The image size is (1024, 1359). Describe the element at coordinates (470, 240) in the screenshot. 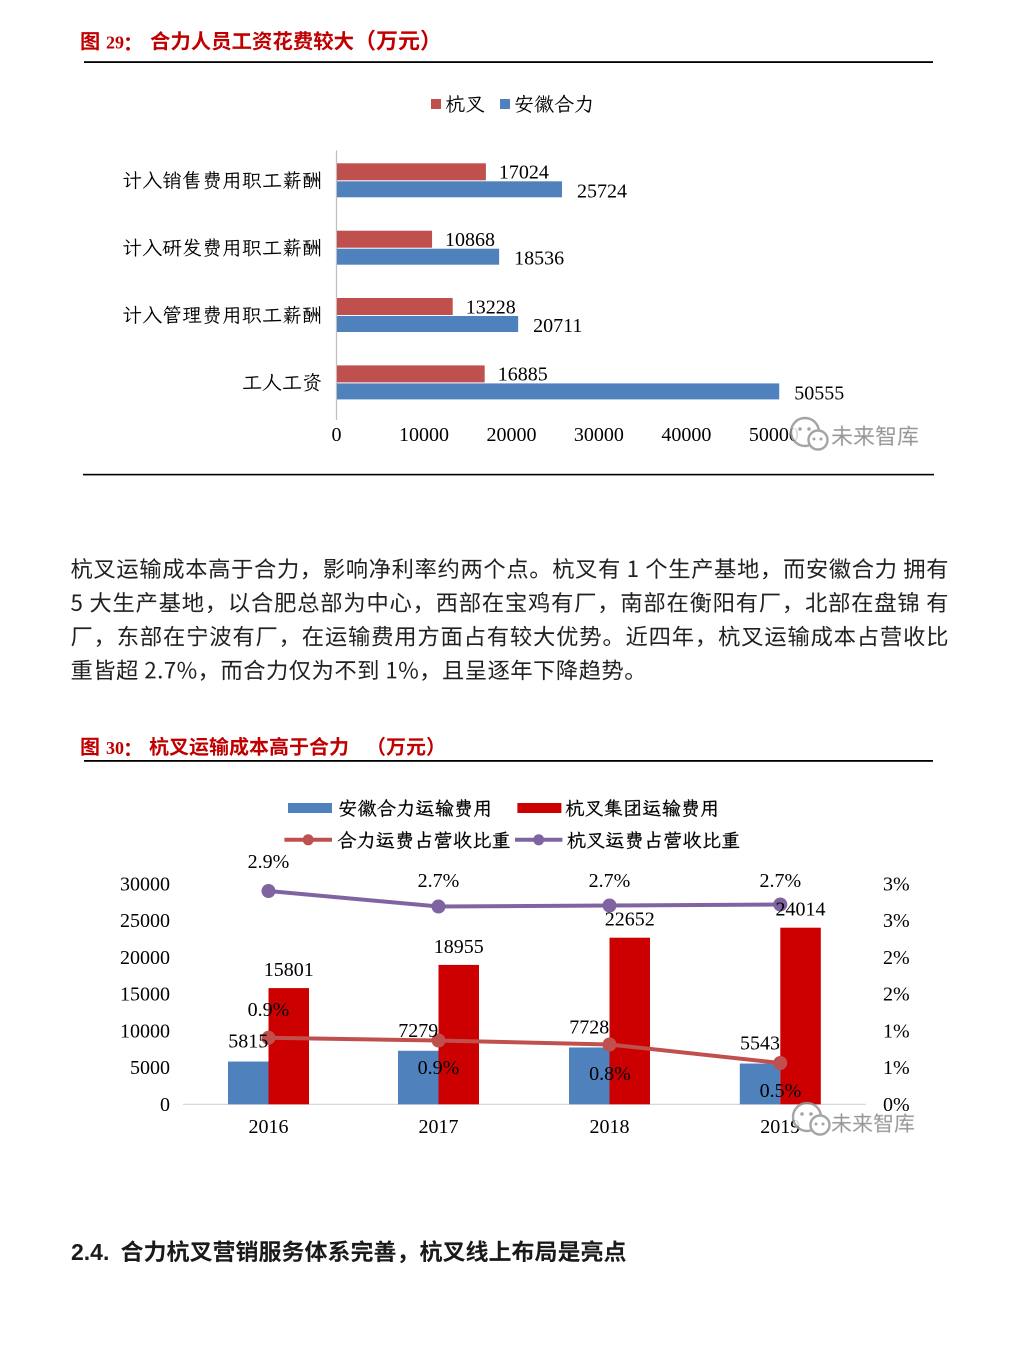

I see `svg-text: 10868` at that location.